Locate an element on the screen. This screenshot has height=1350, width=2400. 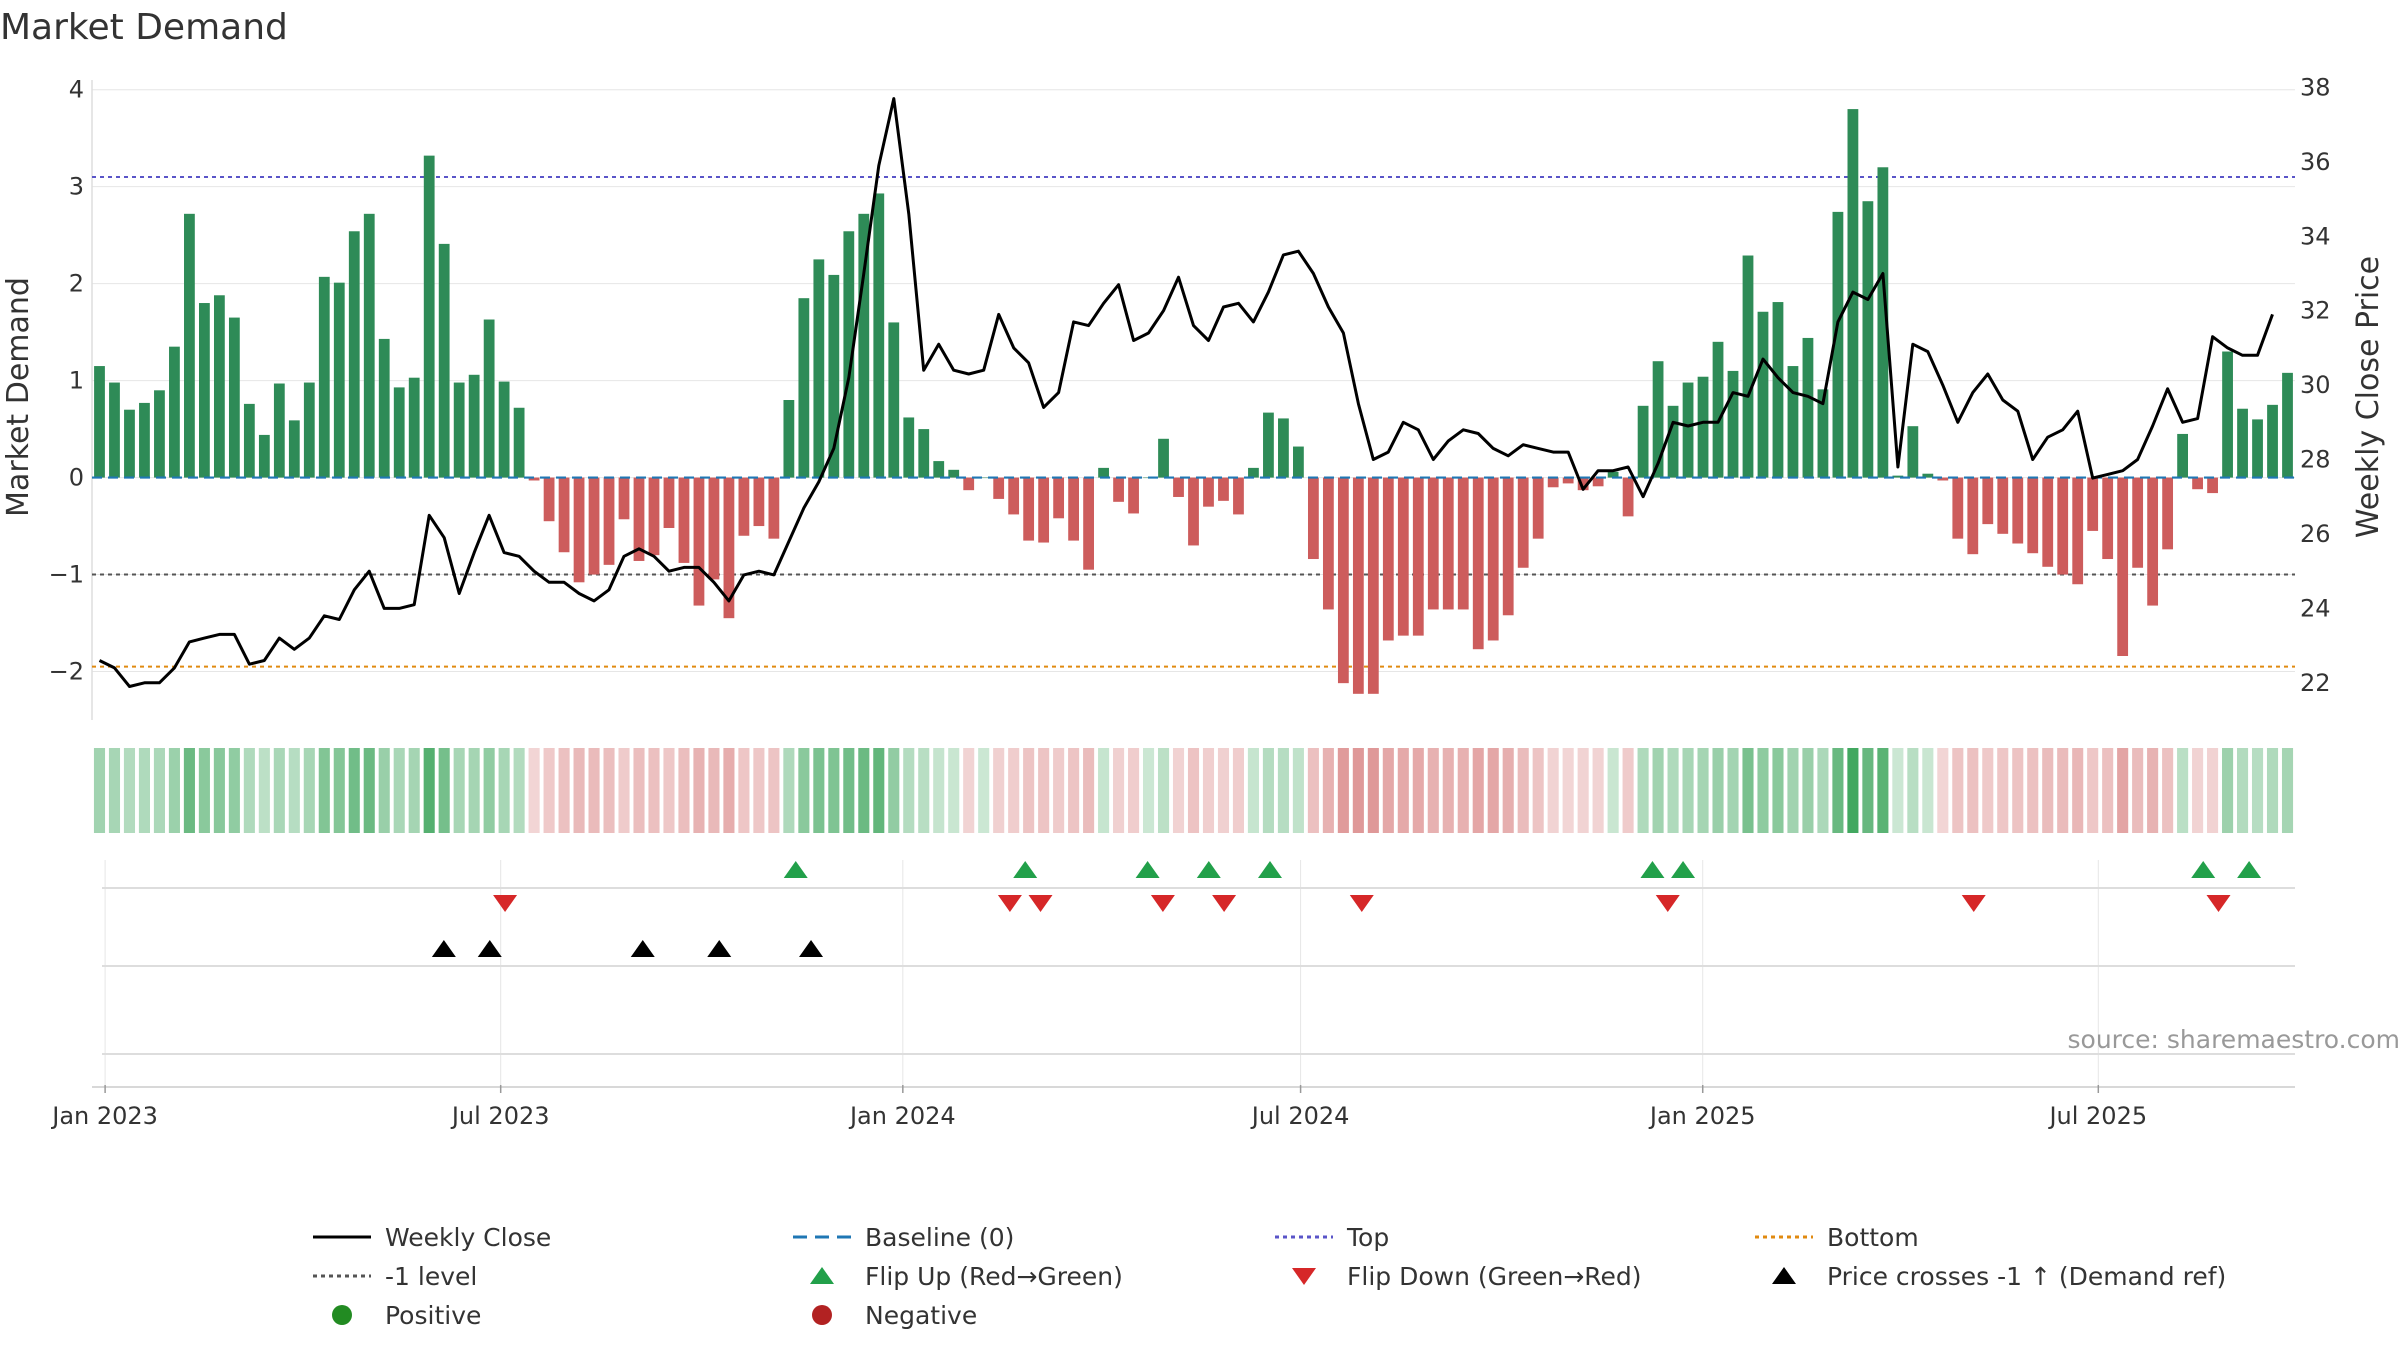
source-label: source: sharemaestro.com is located at coordinates (2234, 1039).